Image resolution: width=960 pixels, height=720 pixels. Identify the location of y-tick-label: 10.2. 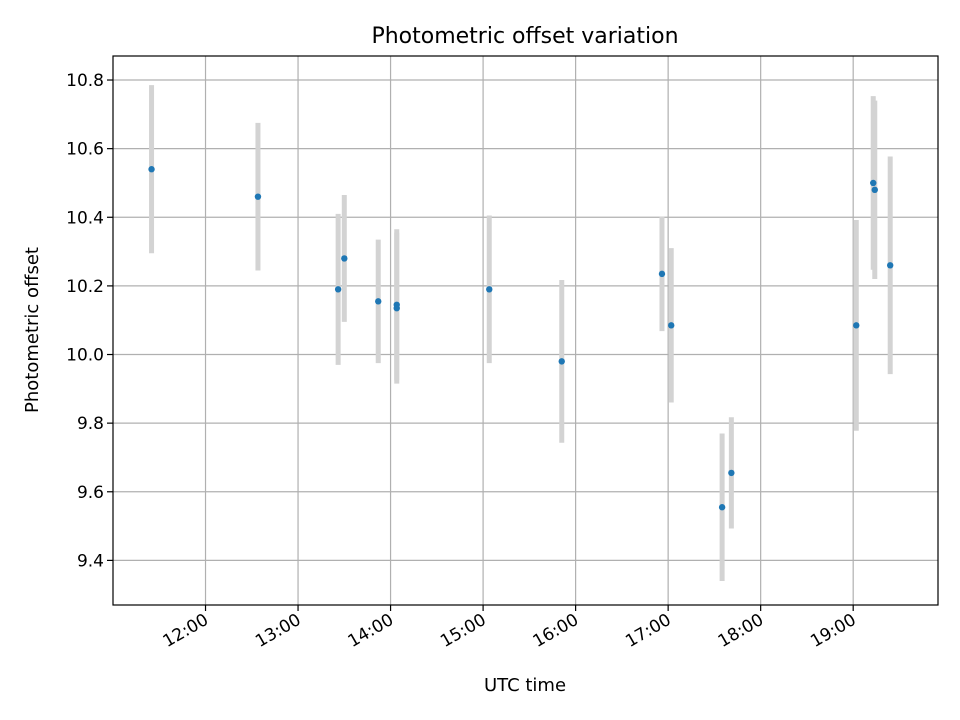
(85, 287).